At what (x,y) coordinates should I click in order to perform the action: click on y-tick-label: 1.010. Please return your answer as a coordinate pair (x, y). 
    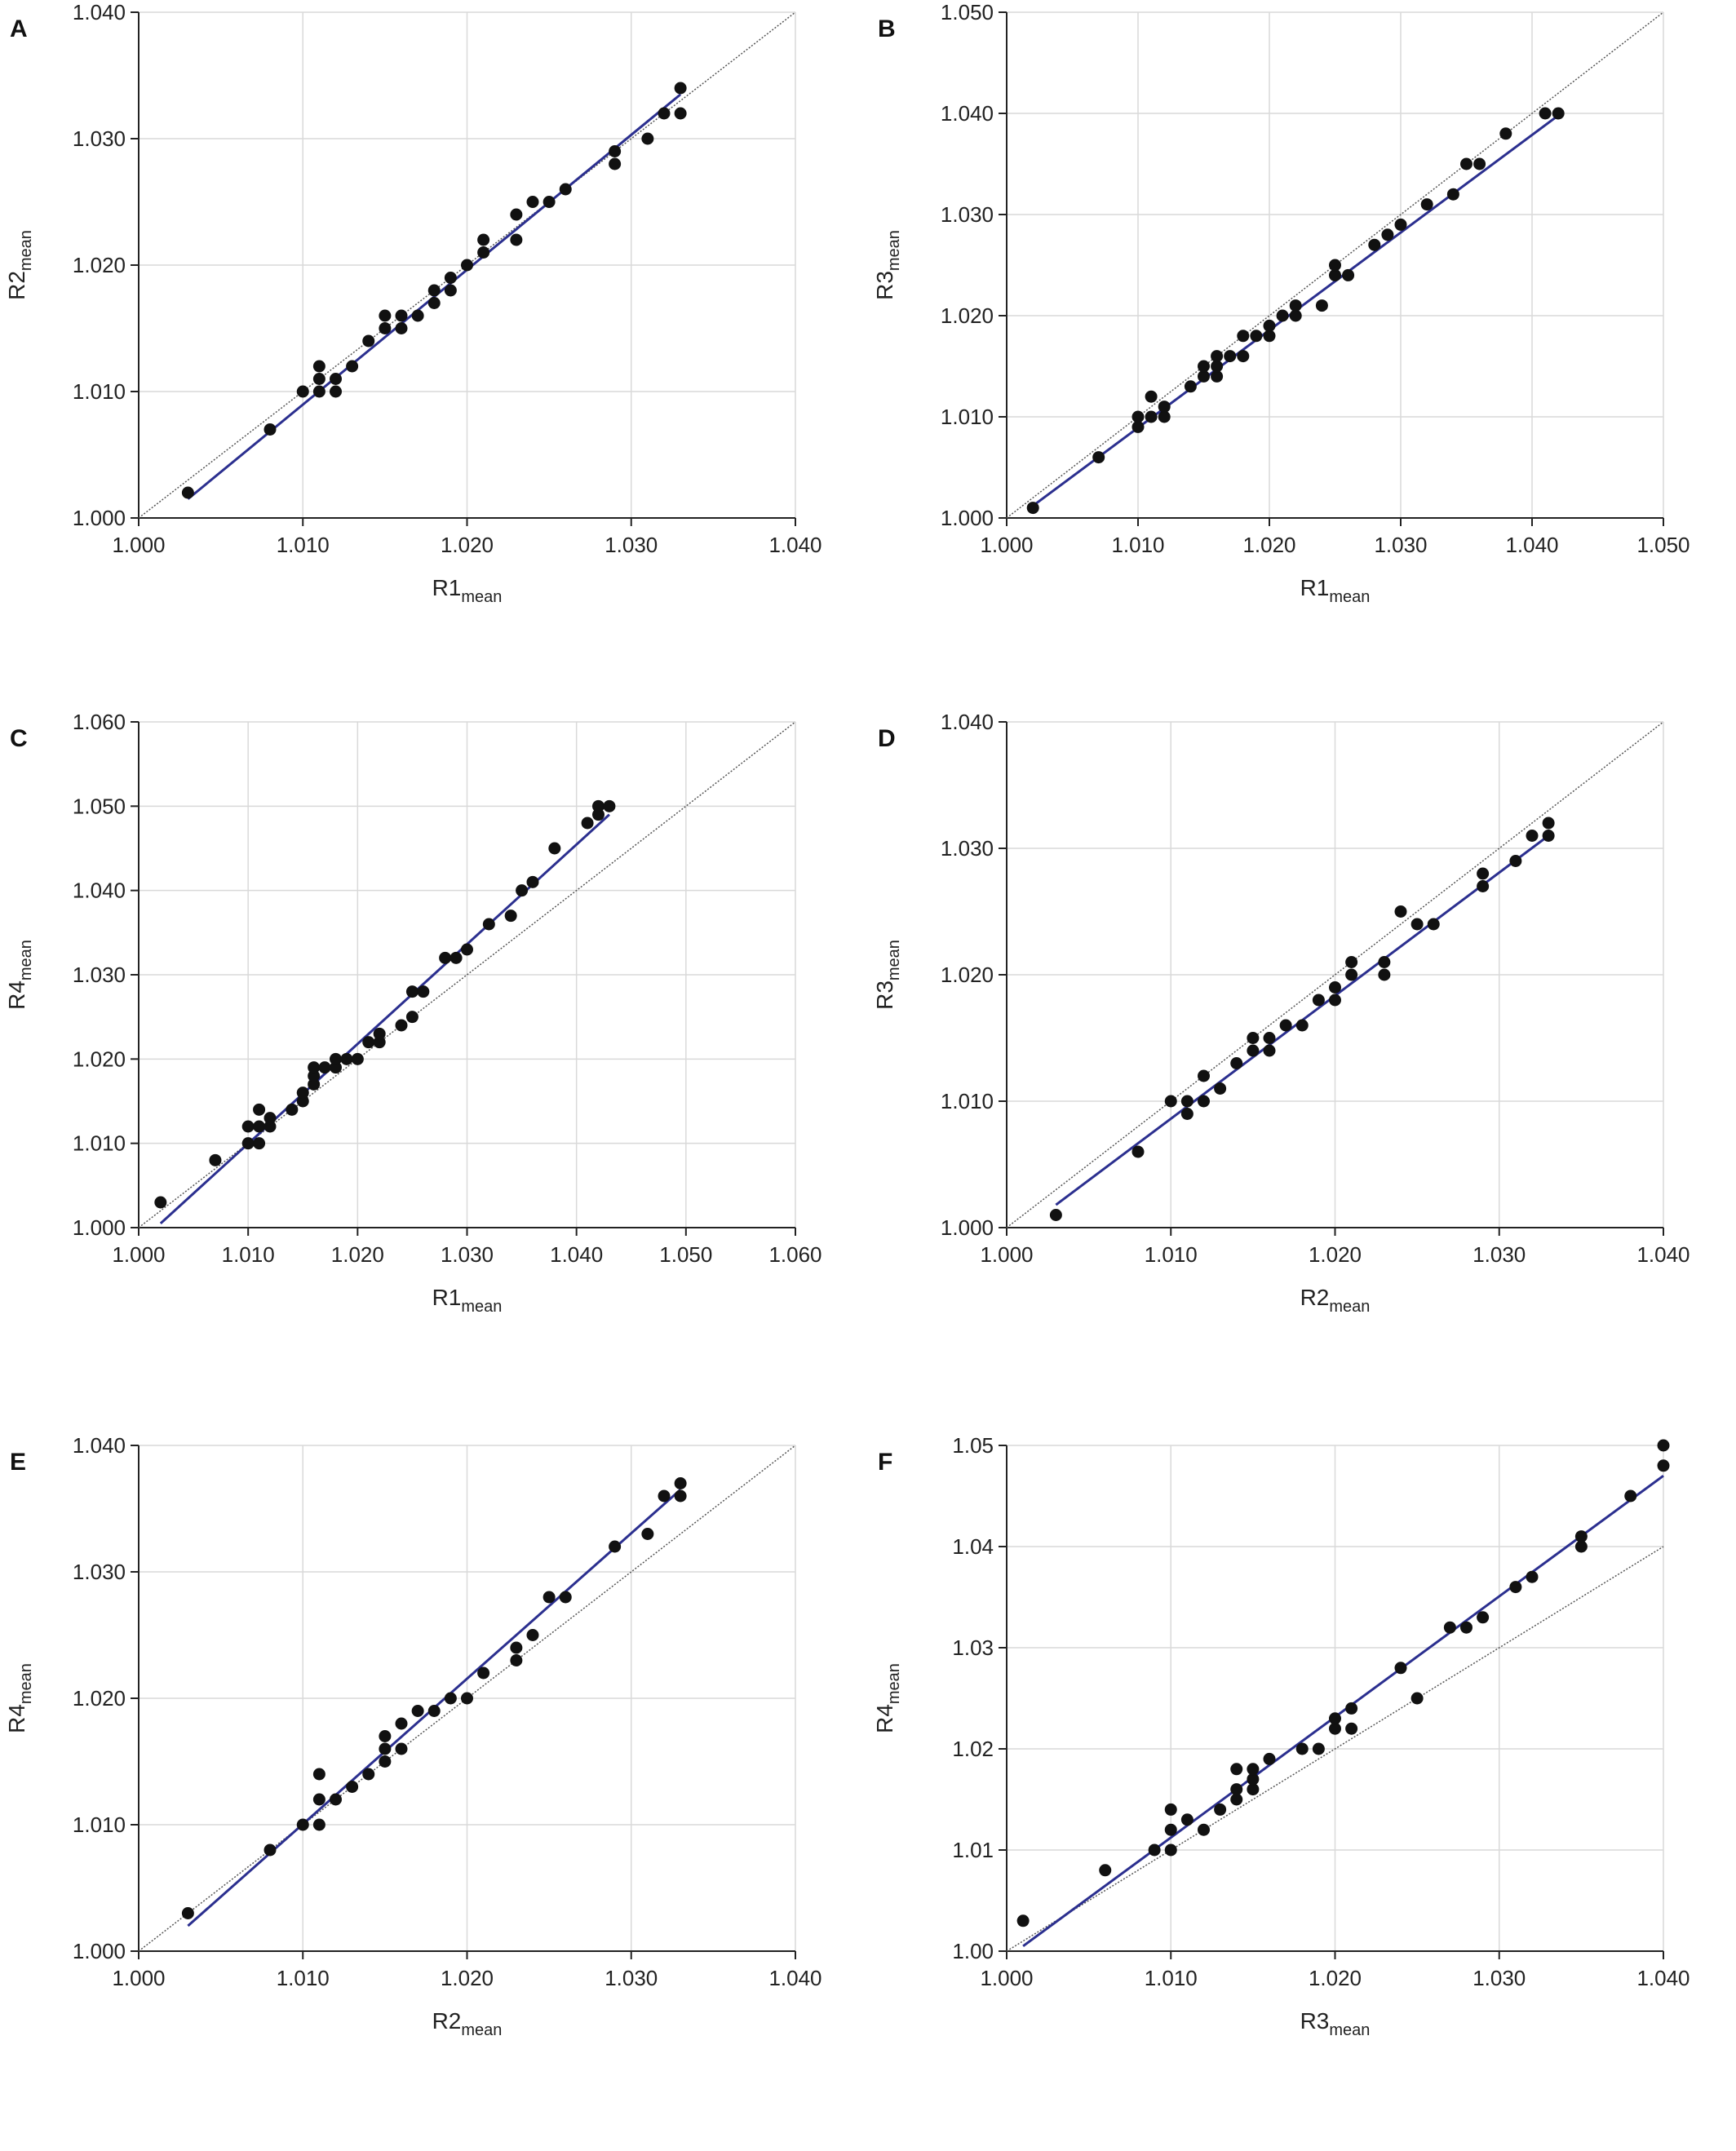
    Looking at the image, I should click on (99, 1825).